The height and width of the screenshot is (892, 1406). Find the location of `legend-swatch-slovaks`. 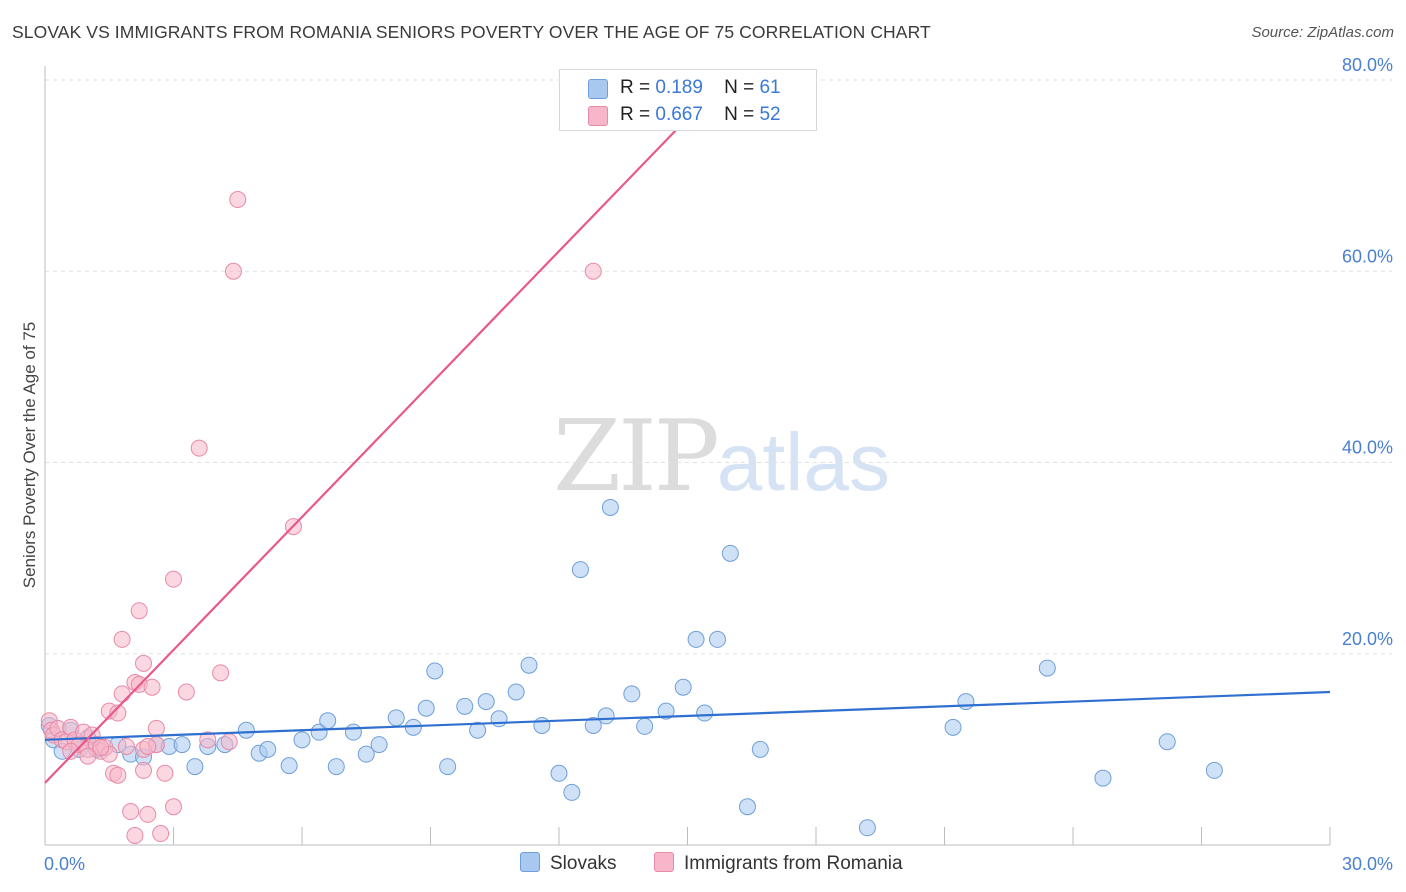

legend-swatch-slovaks is located at coordinates (598, 89).